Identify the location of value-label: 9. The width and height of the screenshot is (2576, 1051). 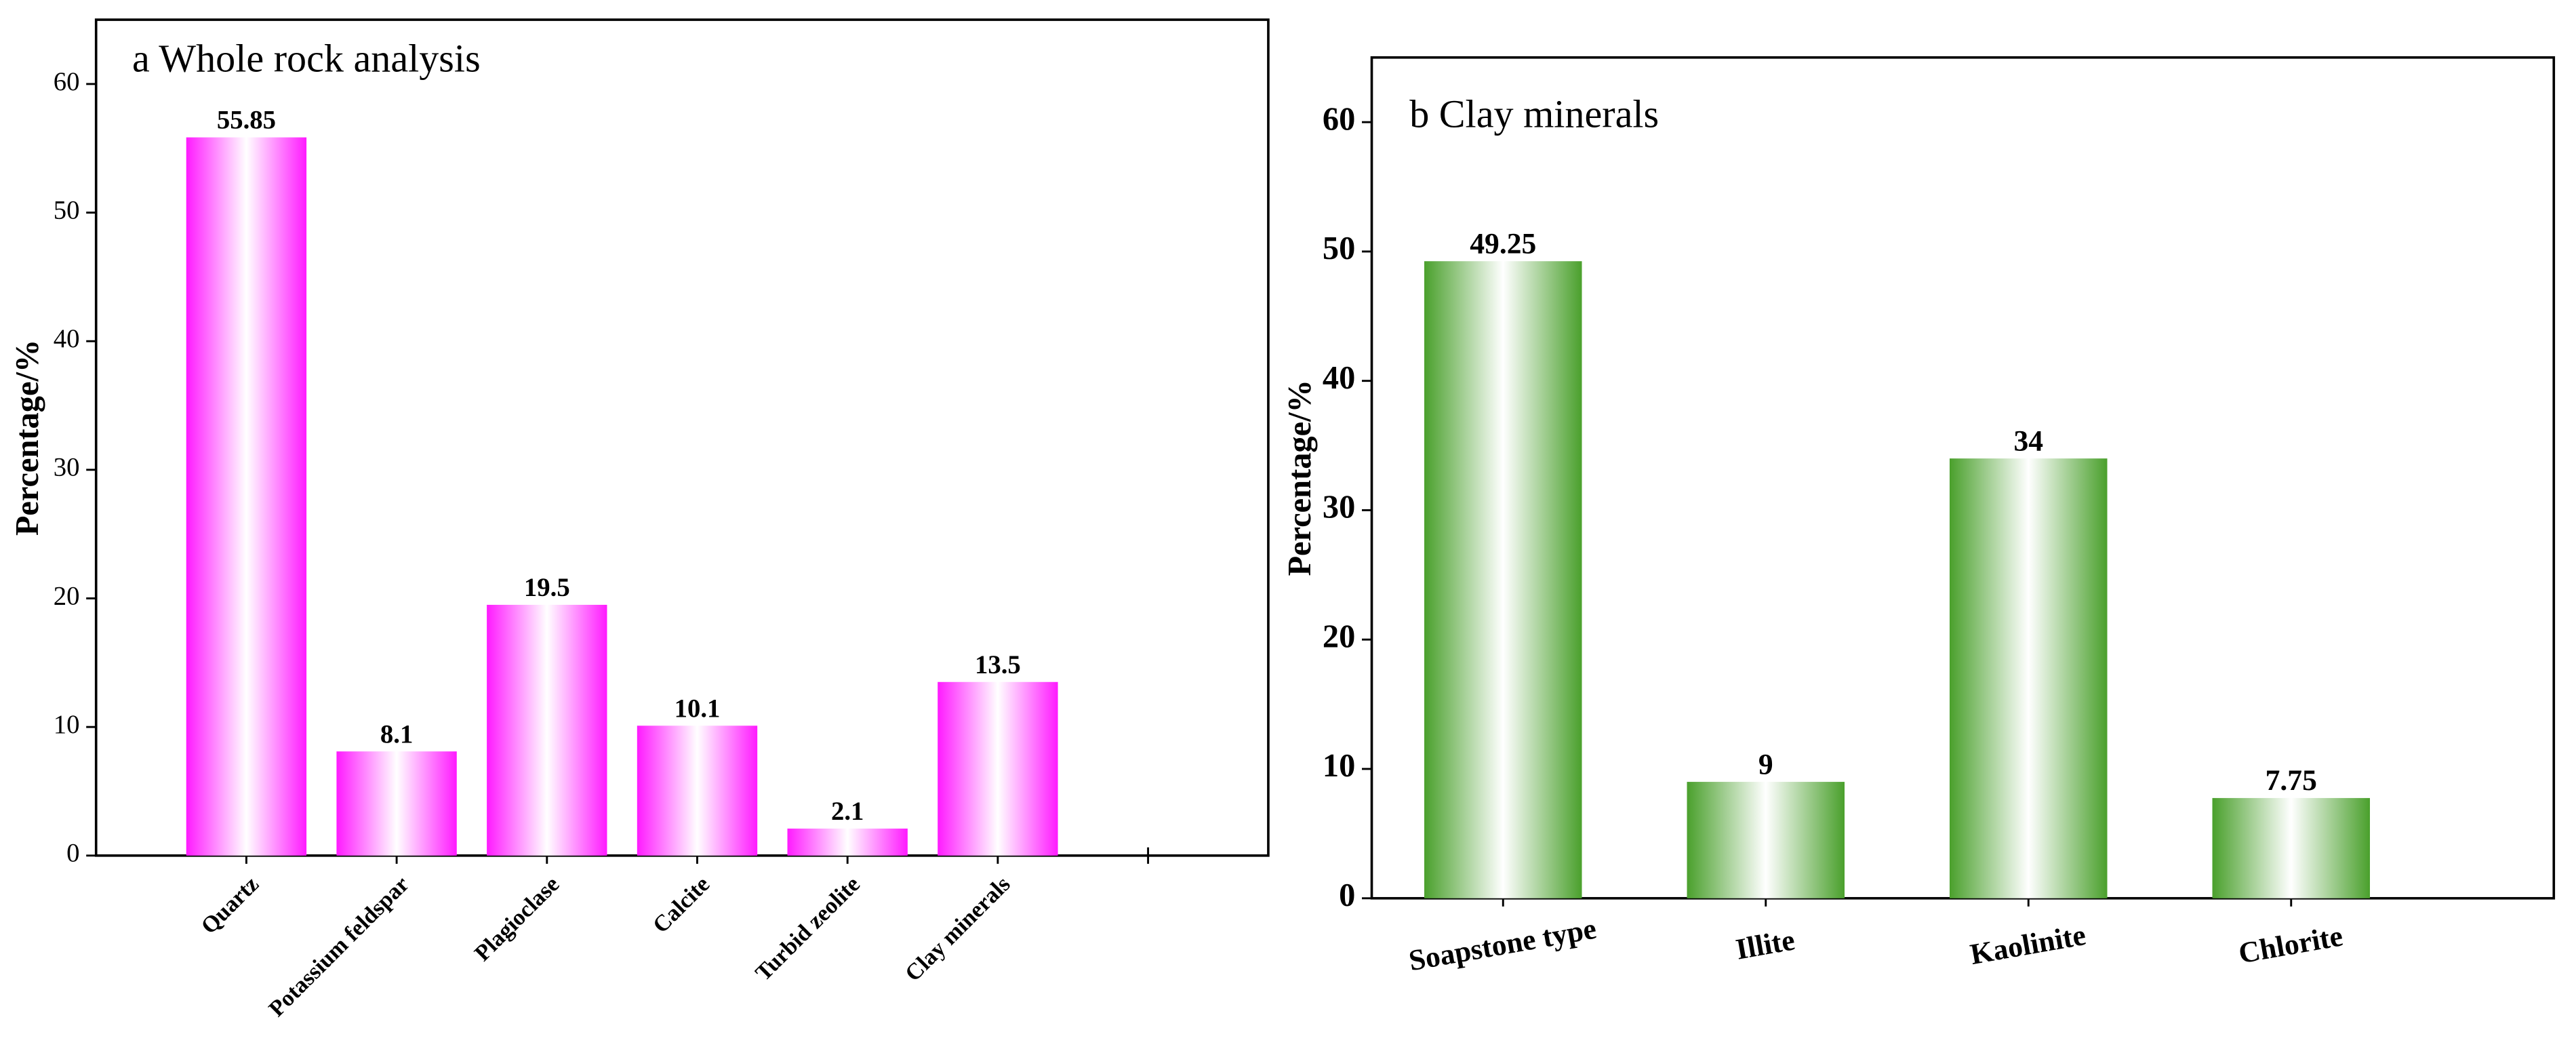
(1765, 764).